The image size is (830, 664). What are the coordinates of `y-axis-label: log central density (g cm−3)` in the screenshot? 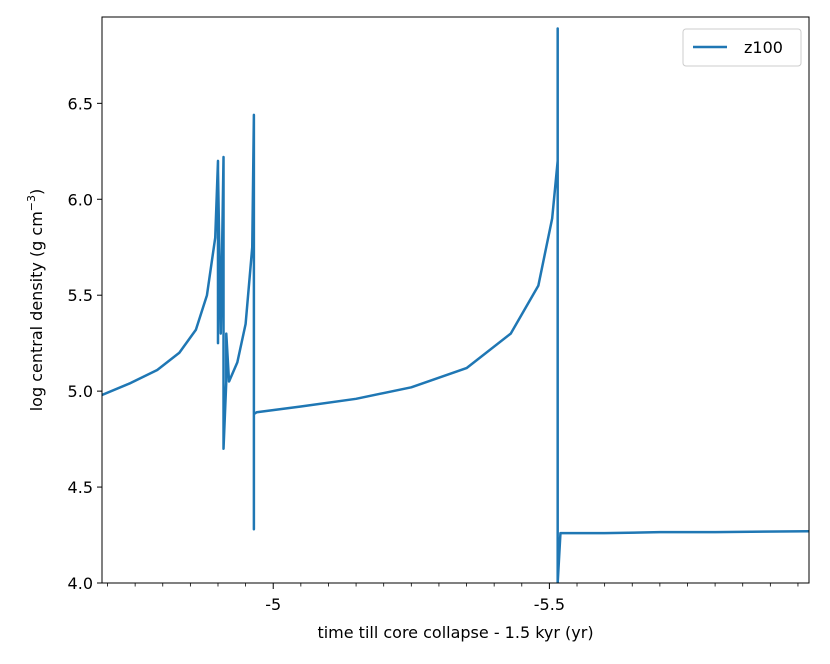 It's located at (35, 300).